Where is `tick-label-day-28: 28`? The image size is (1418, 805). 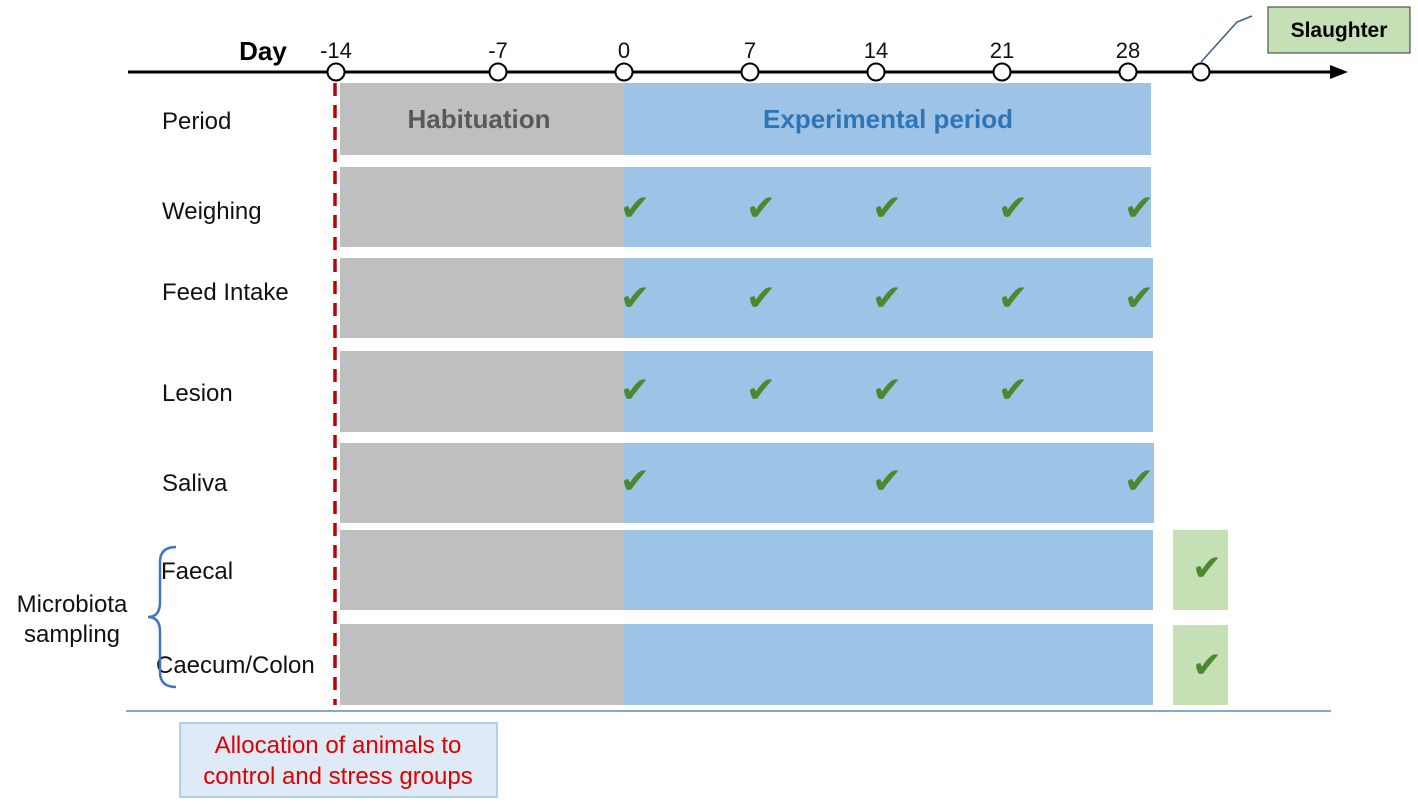
tick-label-day-28: 28 is located at coordinates (1128, 50).